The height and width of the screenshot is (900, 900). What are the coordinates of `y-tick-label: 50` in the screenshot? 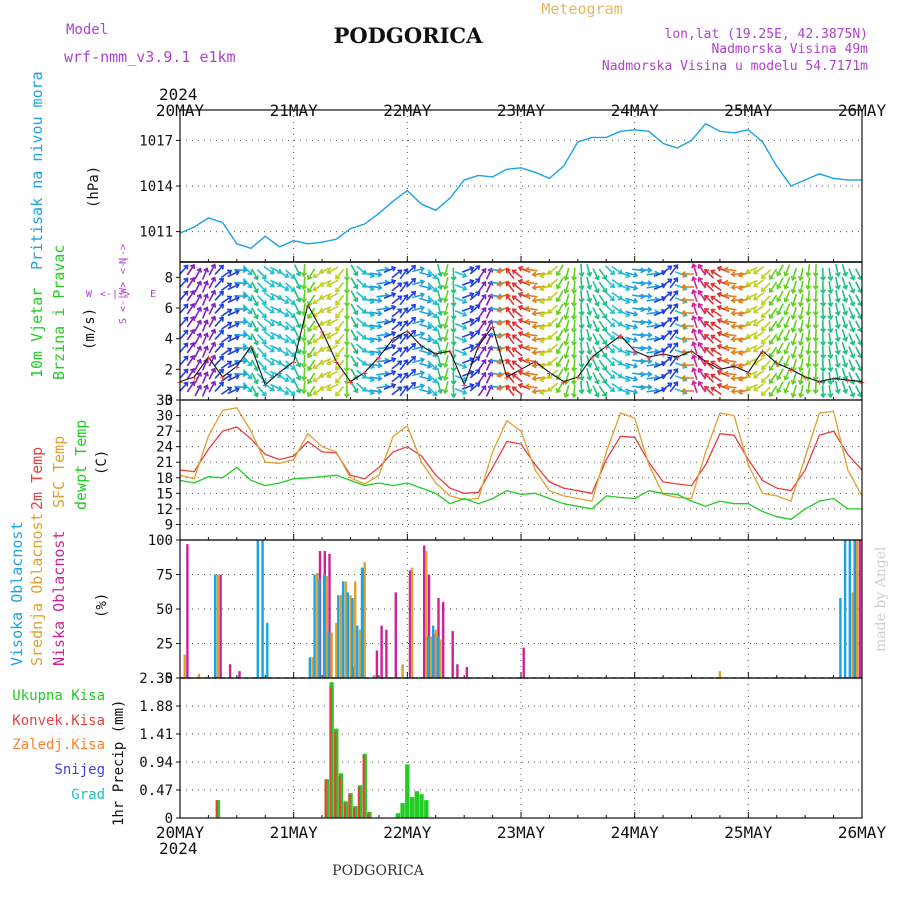 It's located at (164, 610).